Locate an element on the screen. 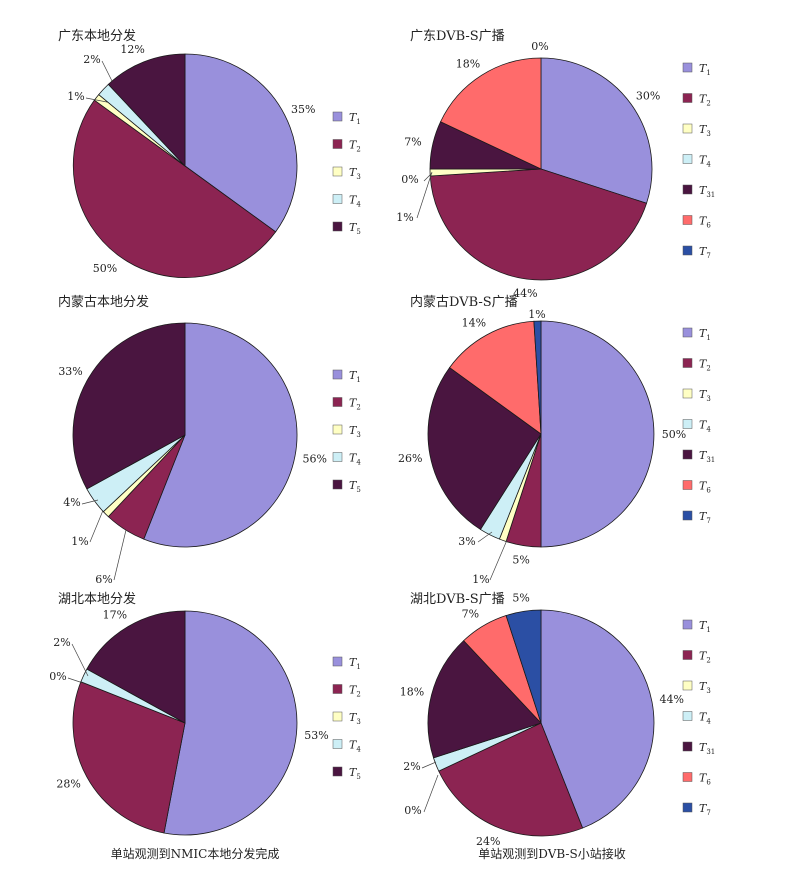  slice-label-t1: 44% is located at coordinates (672, 699).